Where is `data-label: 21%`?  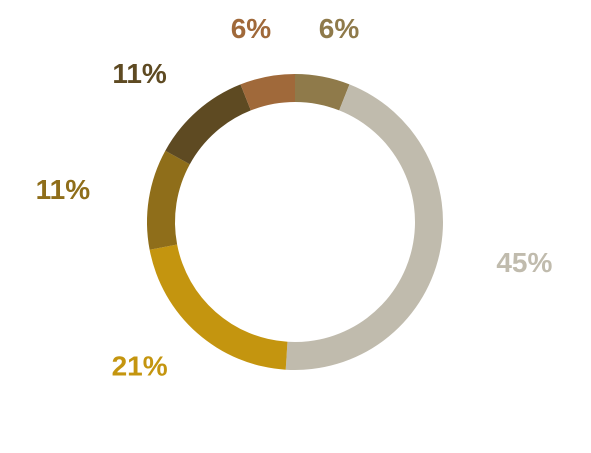
data-label: 21% is located at coordinates (140, 366).